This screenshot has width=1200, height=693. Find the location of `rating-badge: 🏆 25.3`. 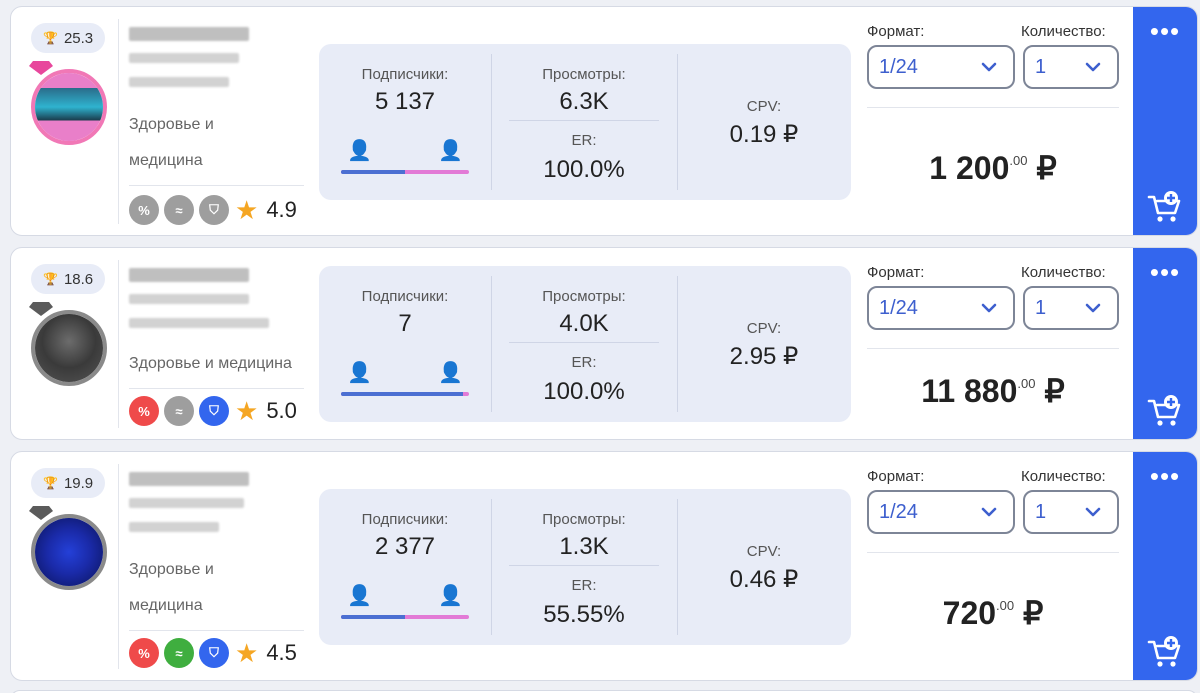

rating-badge: 🏆 25.3 is located at coordinates (68, 38).